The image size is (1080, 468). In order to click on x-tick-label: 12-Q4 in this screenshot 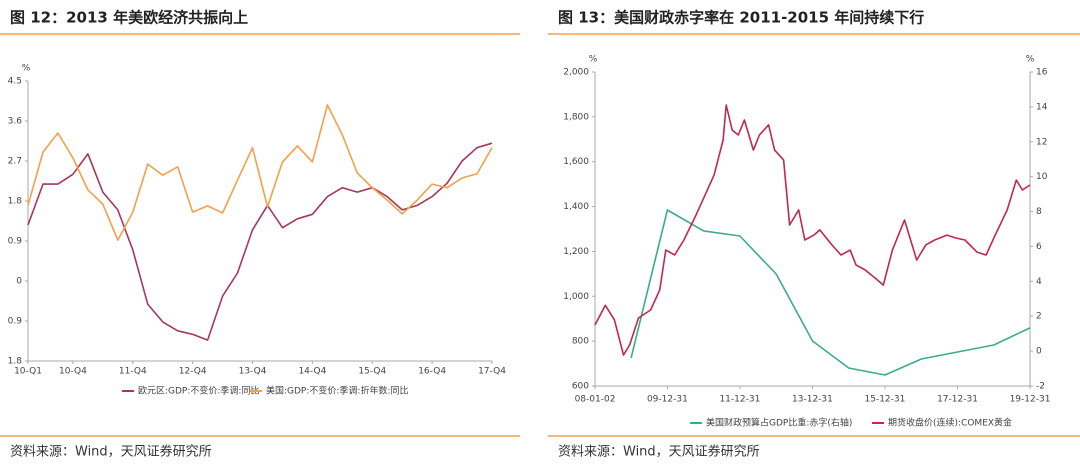, I will do `click(193, 372)`.